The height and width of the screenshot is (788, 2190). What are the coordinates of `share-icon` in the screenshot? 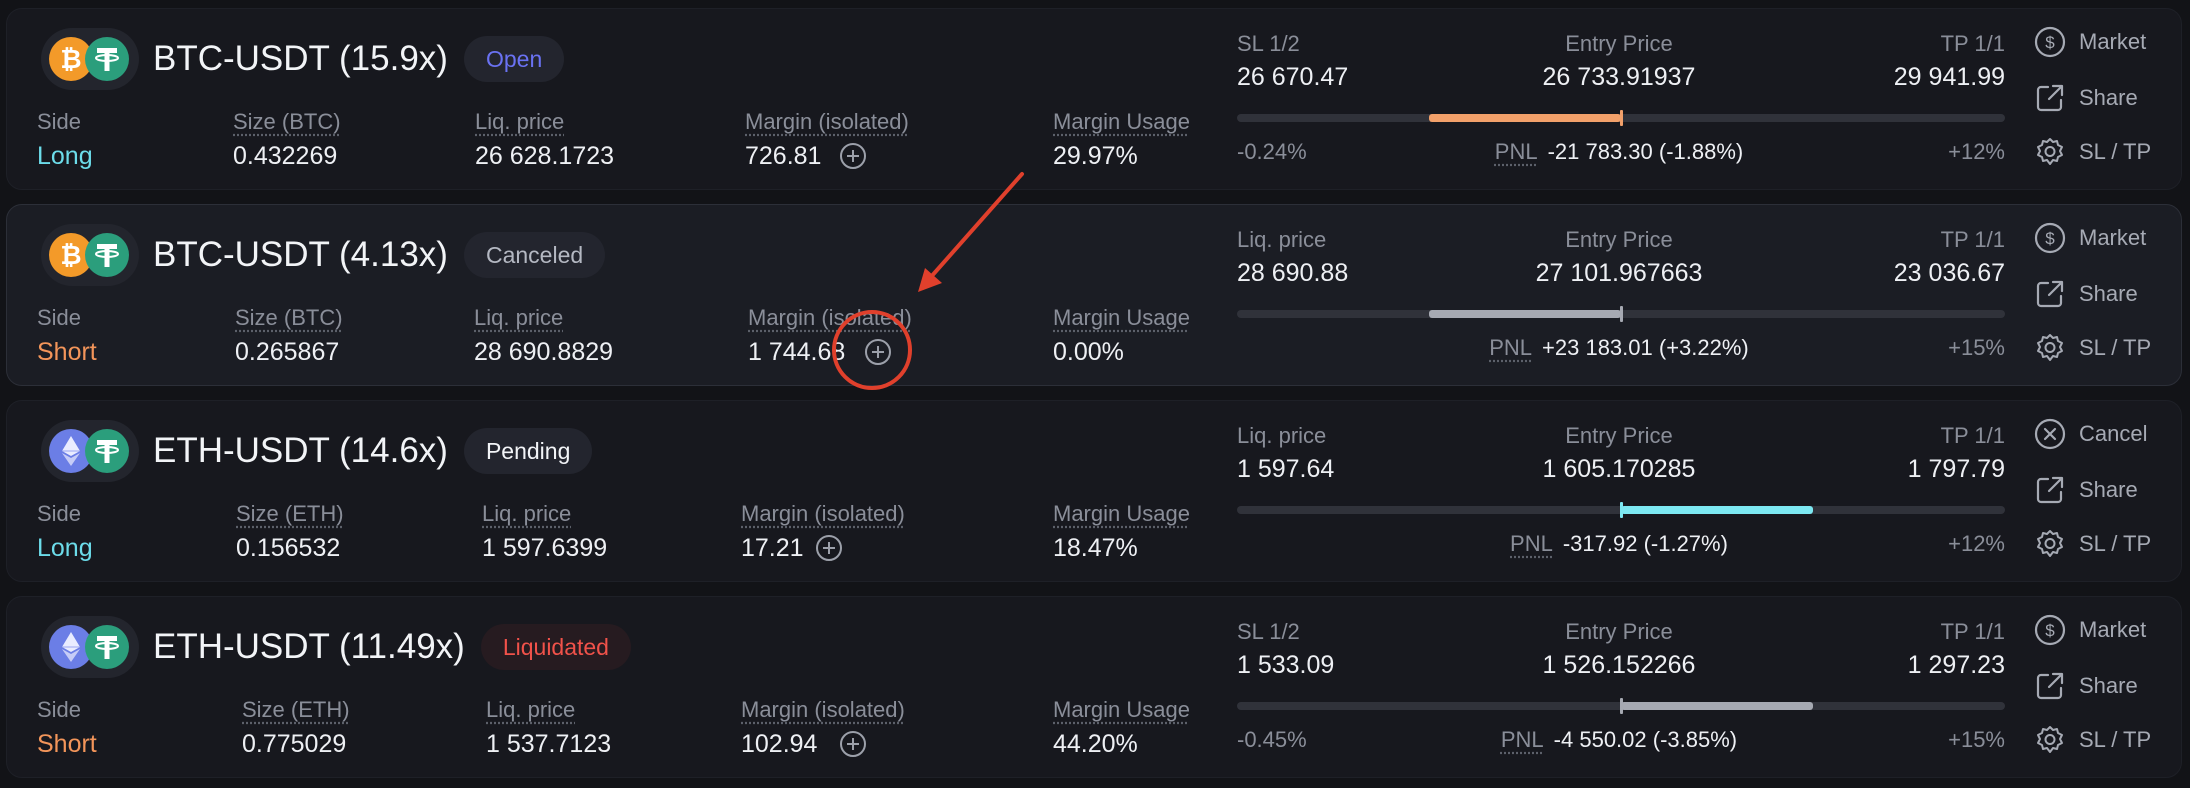 It's located at (2050, 686).